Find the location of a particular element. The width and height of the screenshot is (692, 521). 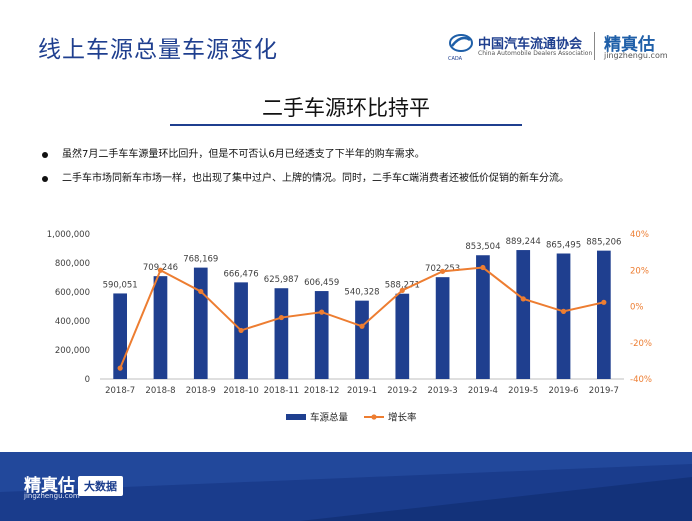

page-title: 线上车源总量车源变化 is located at coordinates (158, 50).